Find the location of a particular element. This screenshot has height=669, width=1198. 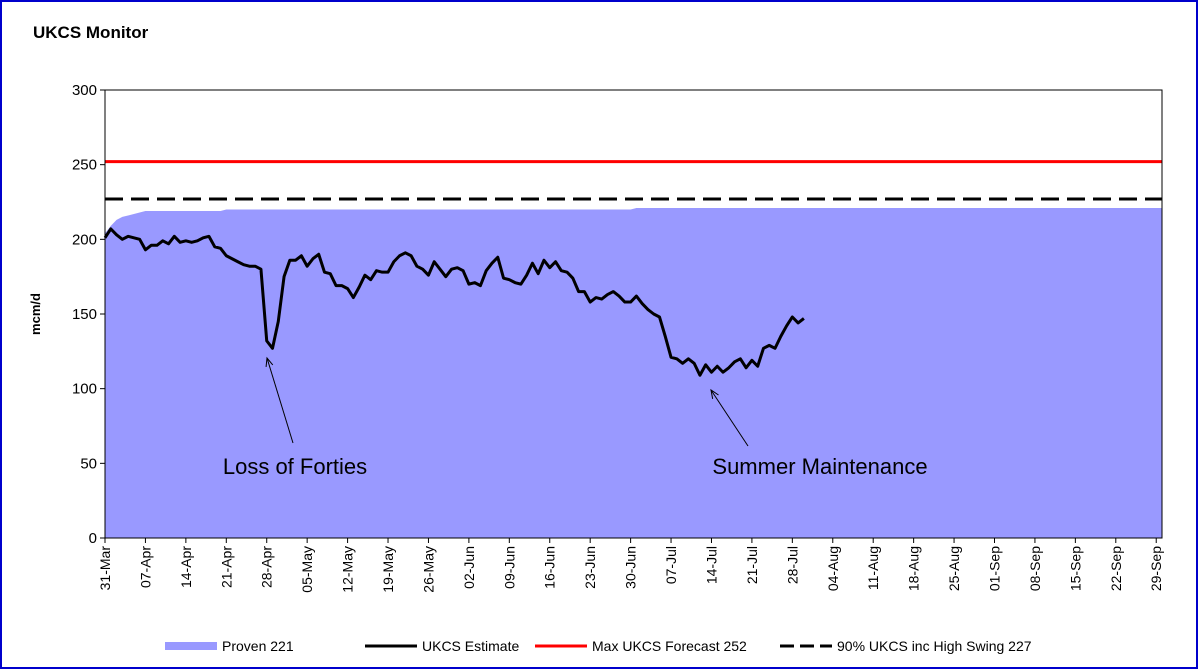

line is located at coordinates (454, 302).